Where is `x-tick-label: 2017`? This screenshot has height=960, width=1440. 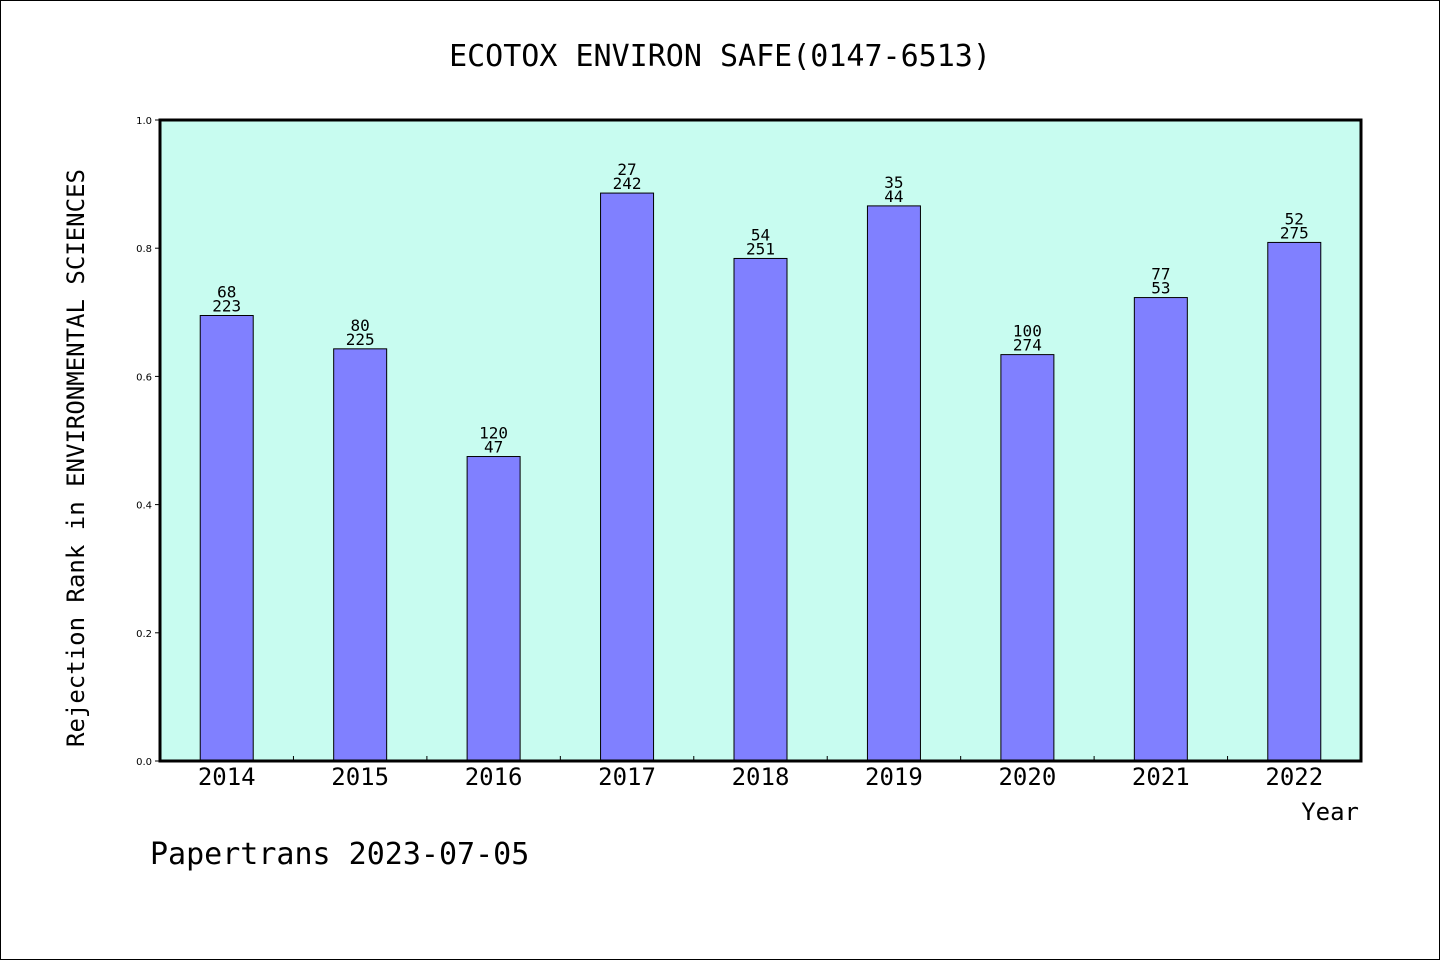 x-tick-label: 2017 is located at coordinates (627, 777).